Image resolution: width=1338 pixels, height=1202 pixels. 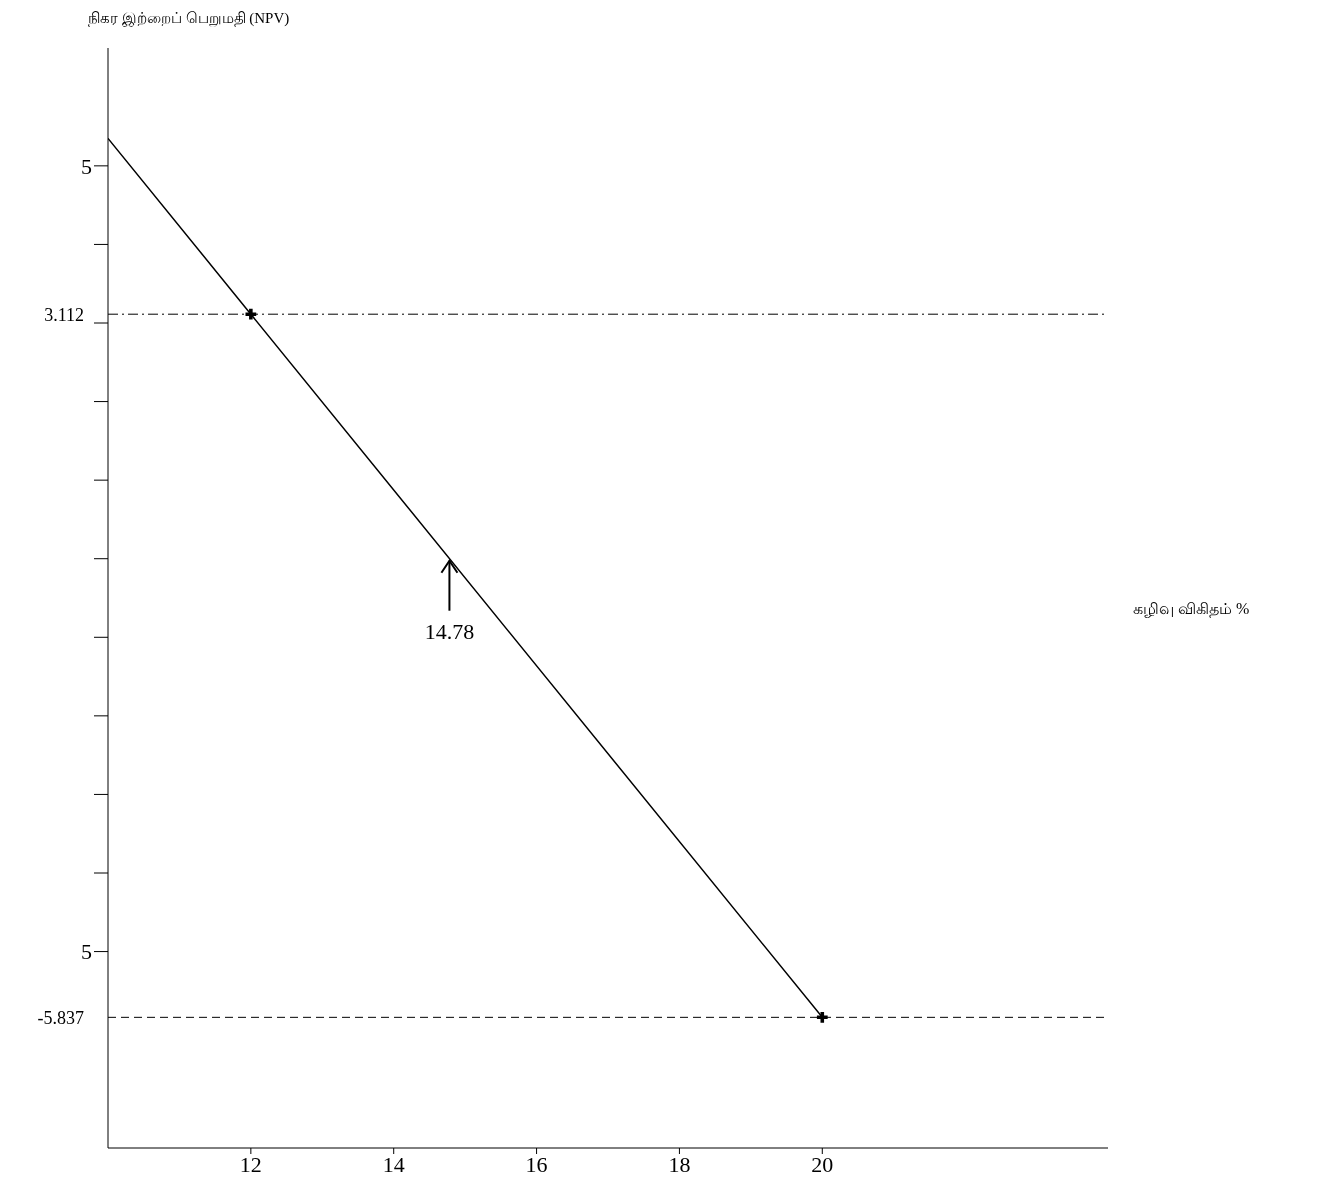 What do you see at coordinates (60, 1017) in the screenshot?
I see `ref-line-label: -5.837` at bounding box center [60, 1017].